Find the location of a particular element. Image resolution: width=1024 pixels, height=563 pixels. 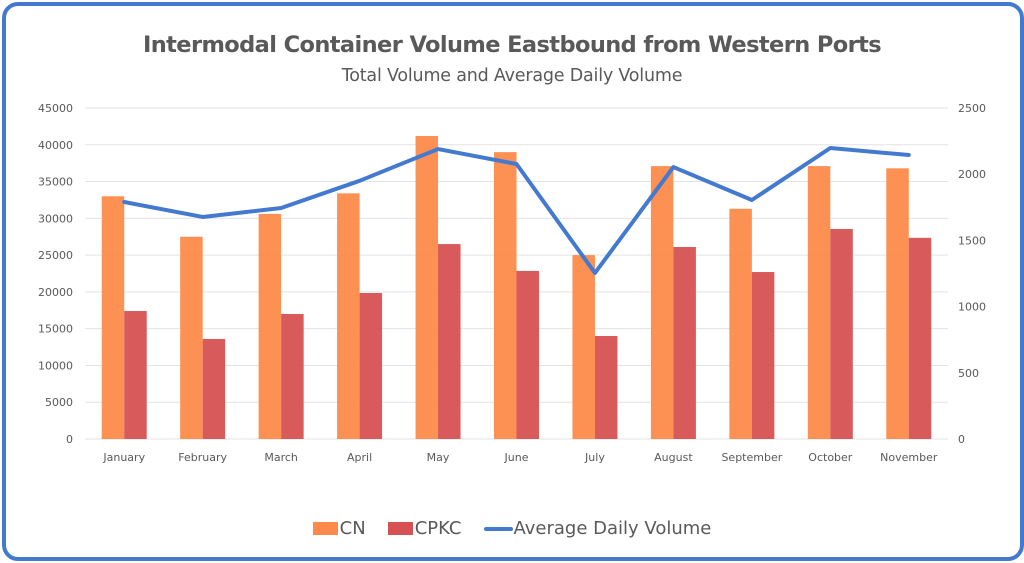

x-tick-label: June is located at coordinates (516, 457).